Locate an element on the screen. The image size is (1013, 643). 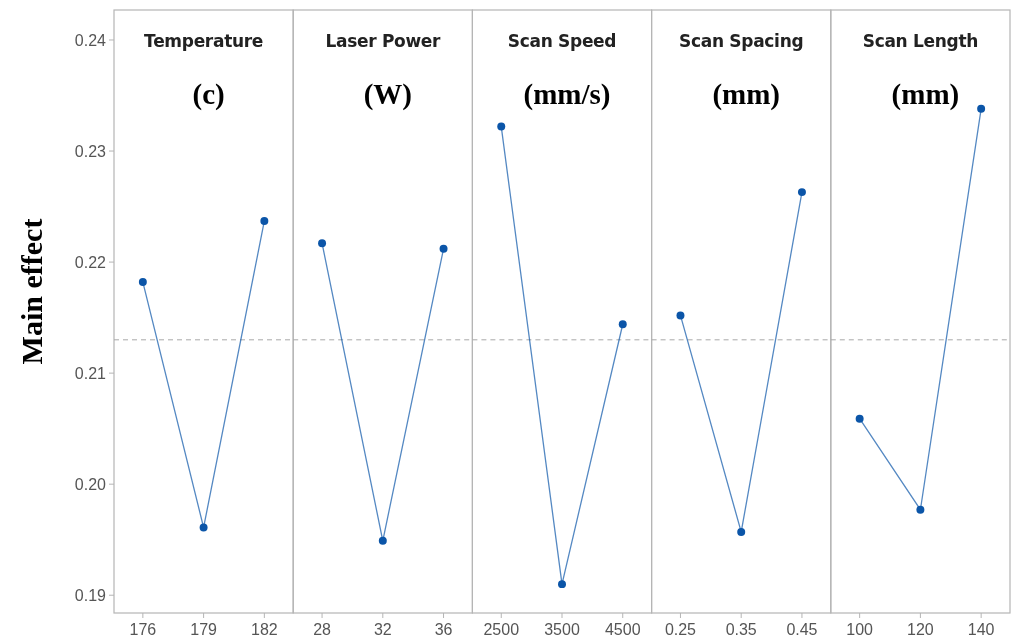
y-tick-label: 0.22 is located at coordinates (90, 262).